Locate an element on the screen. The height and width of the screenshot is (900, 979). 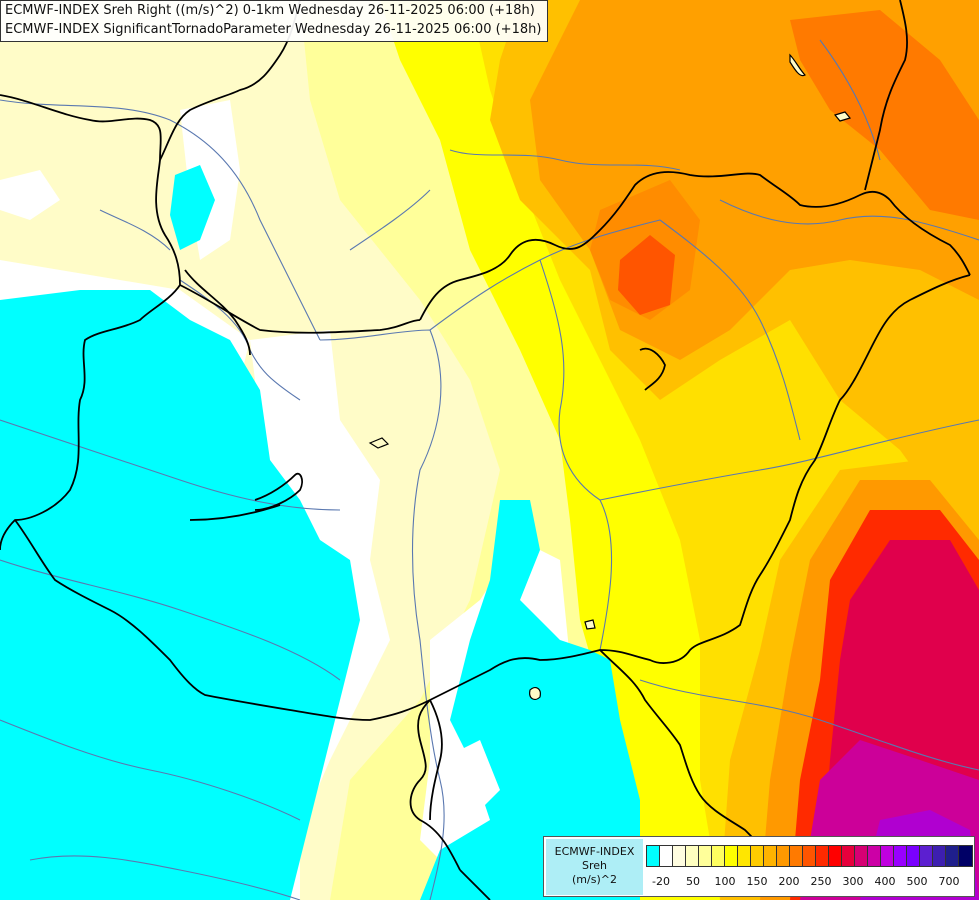
legend-tick-label: 150 is located at coordinates (757, 881).